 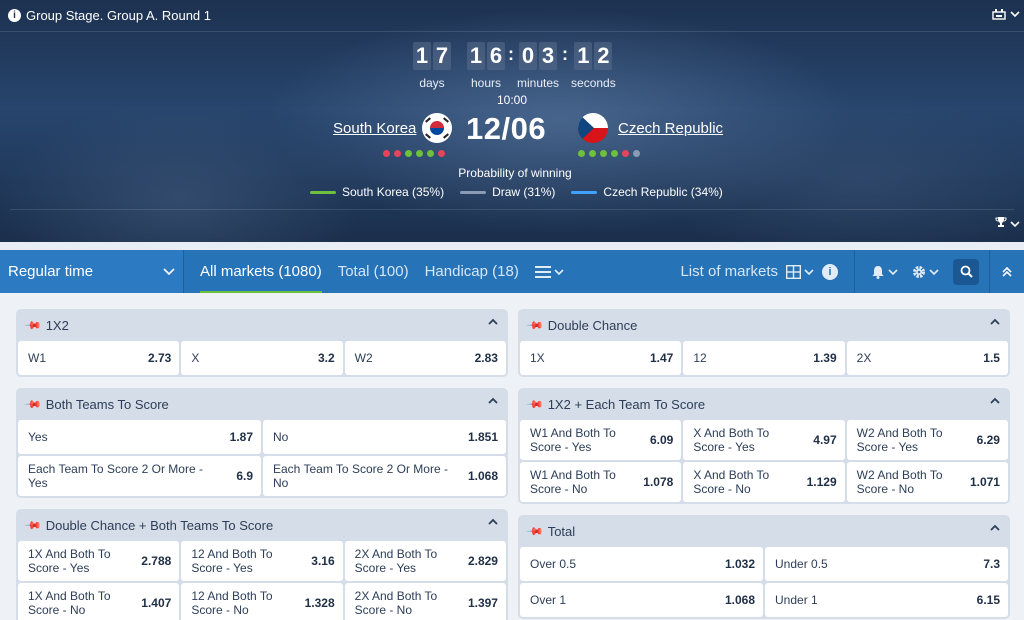 I want to click on home-team-link: South Korea, so click(x=375, y=128).